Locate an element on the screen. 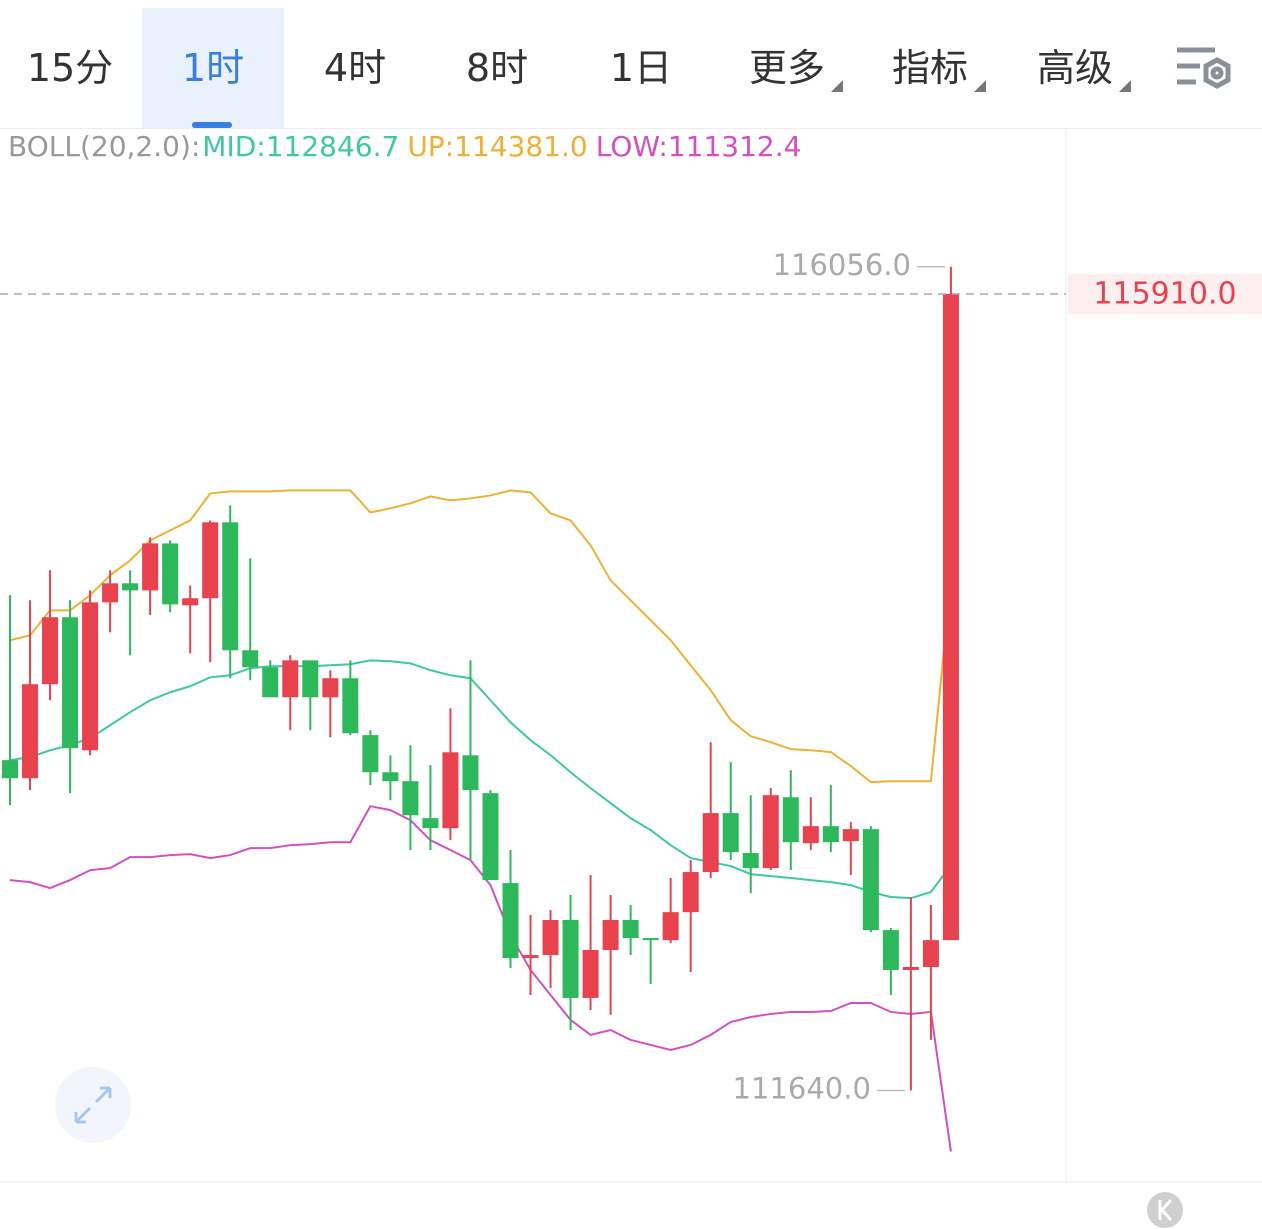 The height and width of the screenshot is (1229, 1262). fullscreen-button is located at coordinates (93, 1105).